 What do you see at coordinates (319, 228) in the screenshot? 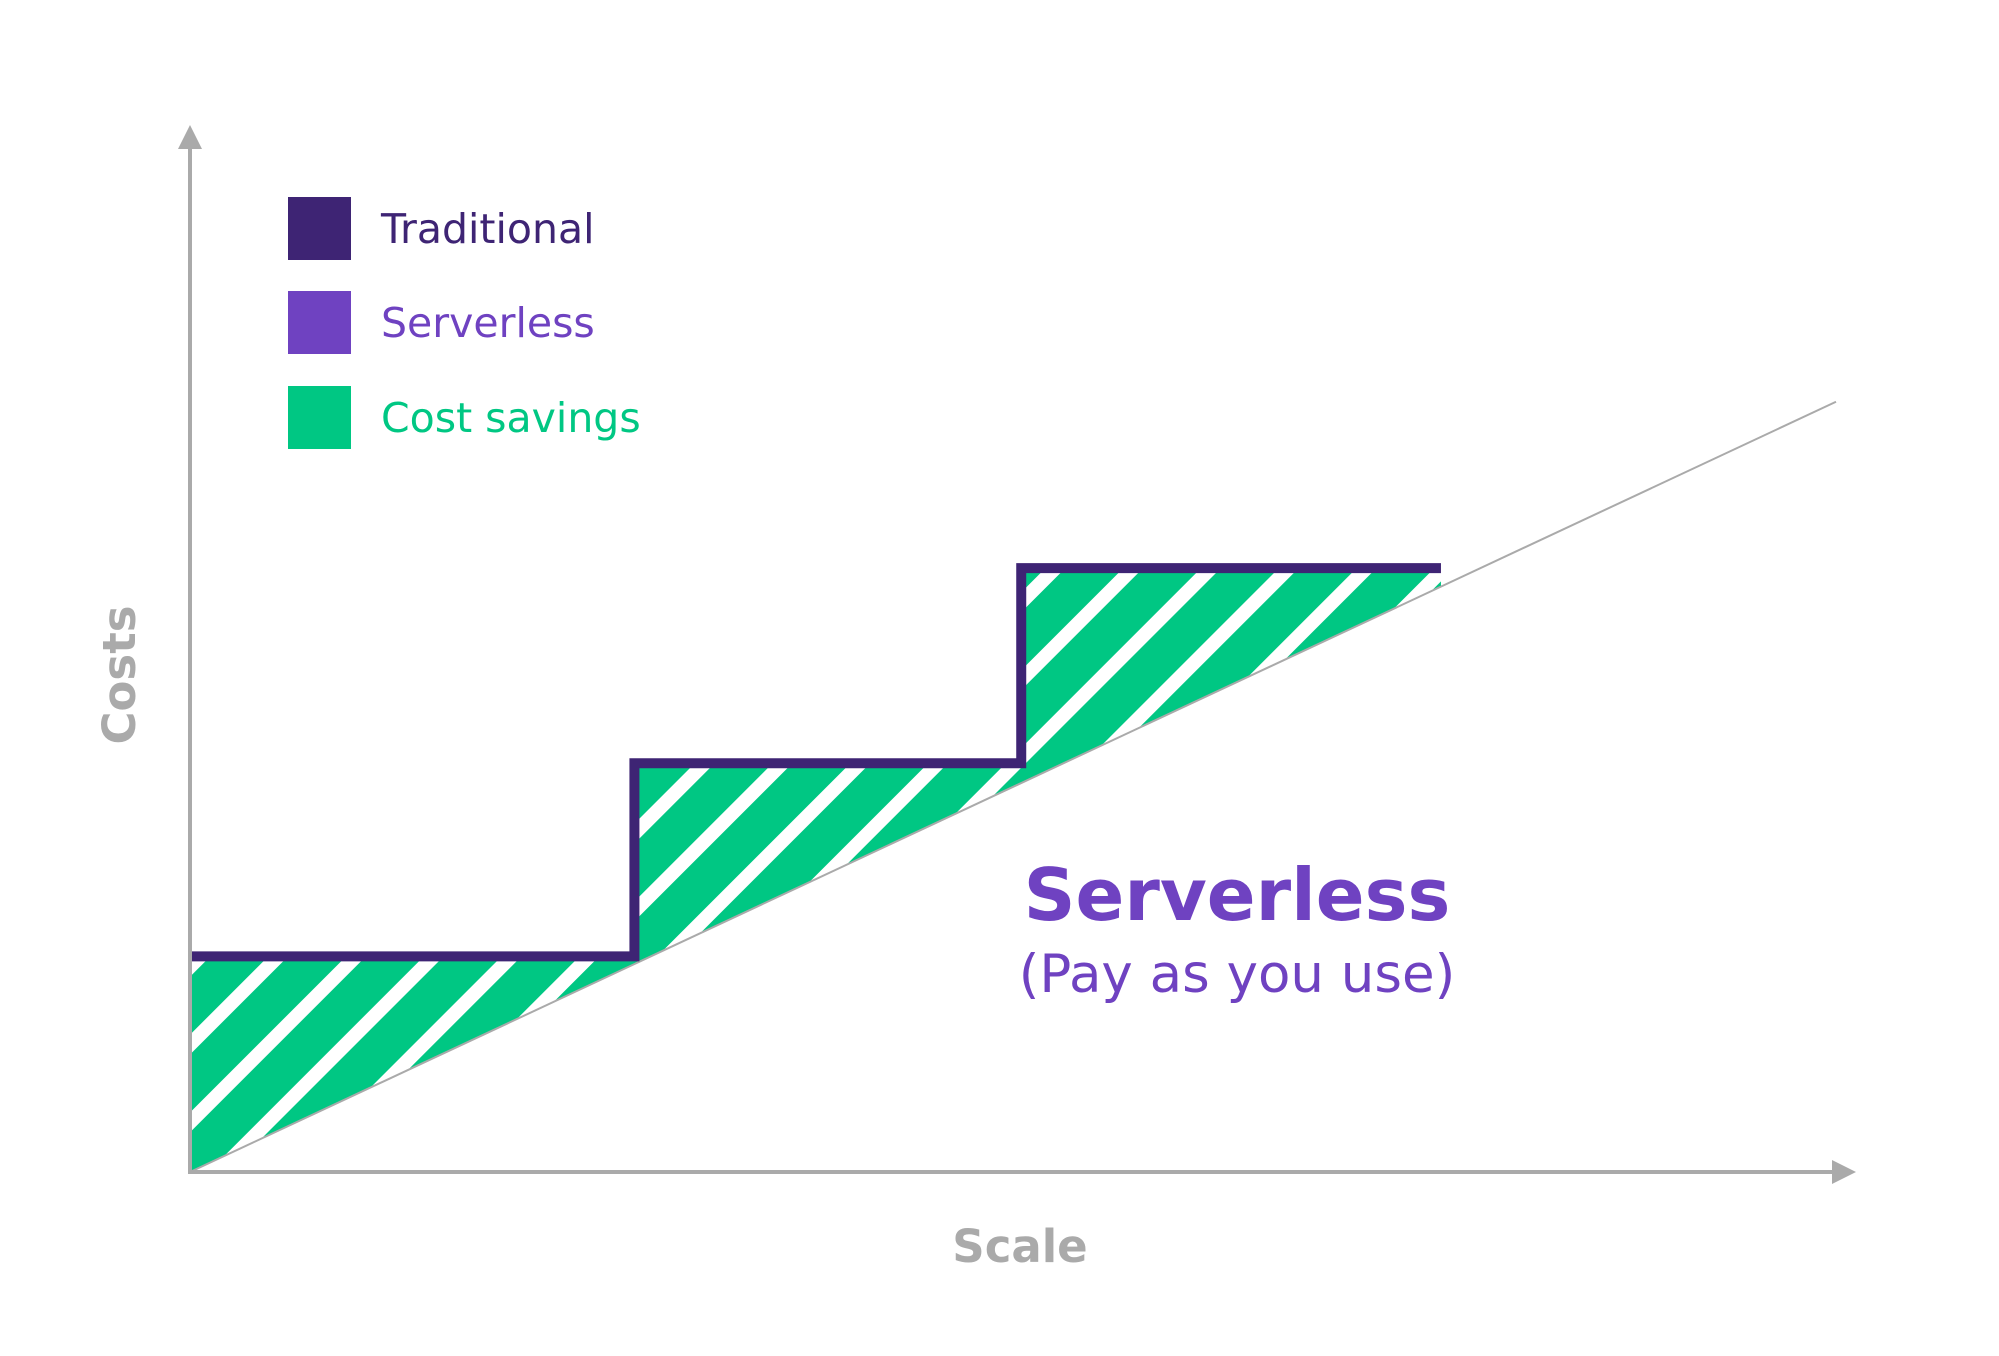
I see `legend-swatch-traditional` at bounding box center [319, 228].